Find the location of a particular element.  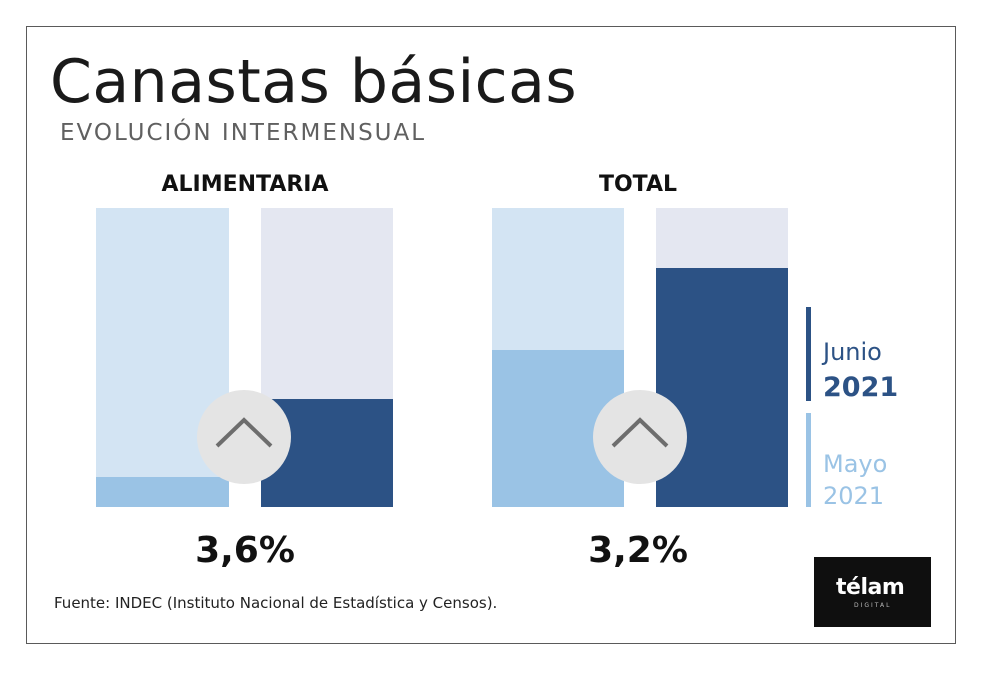

value-label-total: 3,2% is located at coordinates (638, 550).